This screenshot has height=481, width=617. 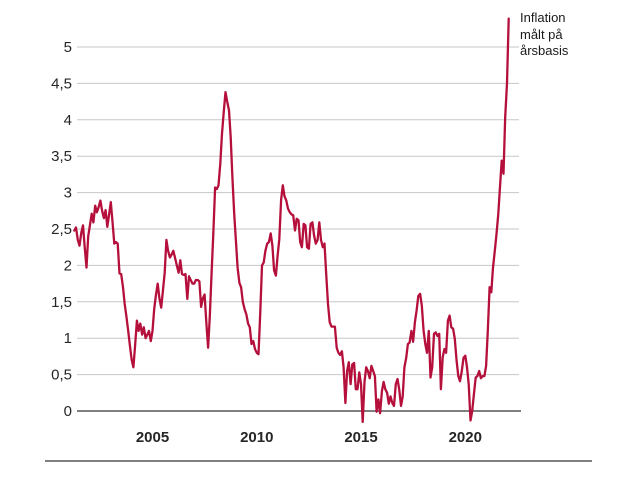 What do you see at coordinates (68, 120) in the screenshot?
I see `y-axis-tick-label: 4` at bounding box center [68, 120].